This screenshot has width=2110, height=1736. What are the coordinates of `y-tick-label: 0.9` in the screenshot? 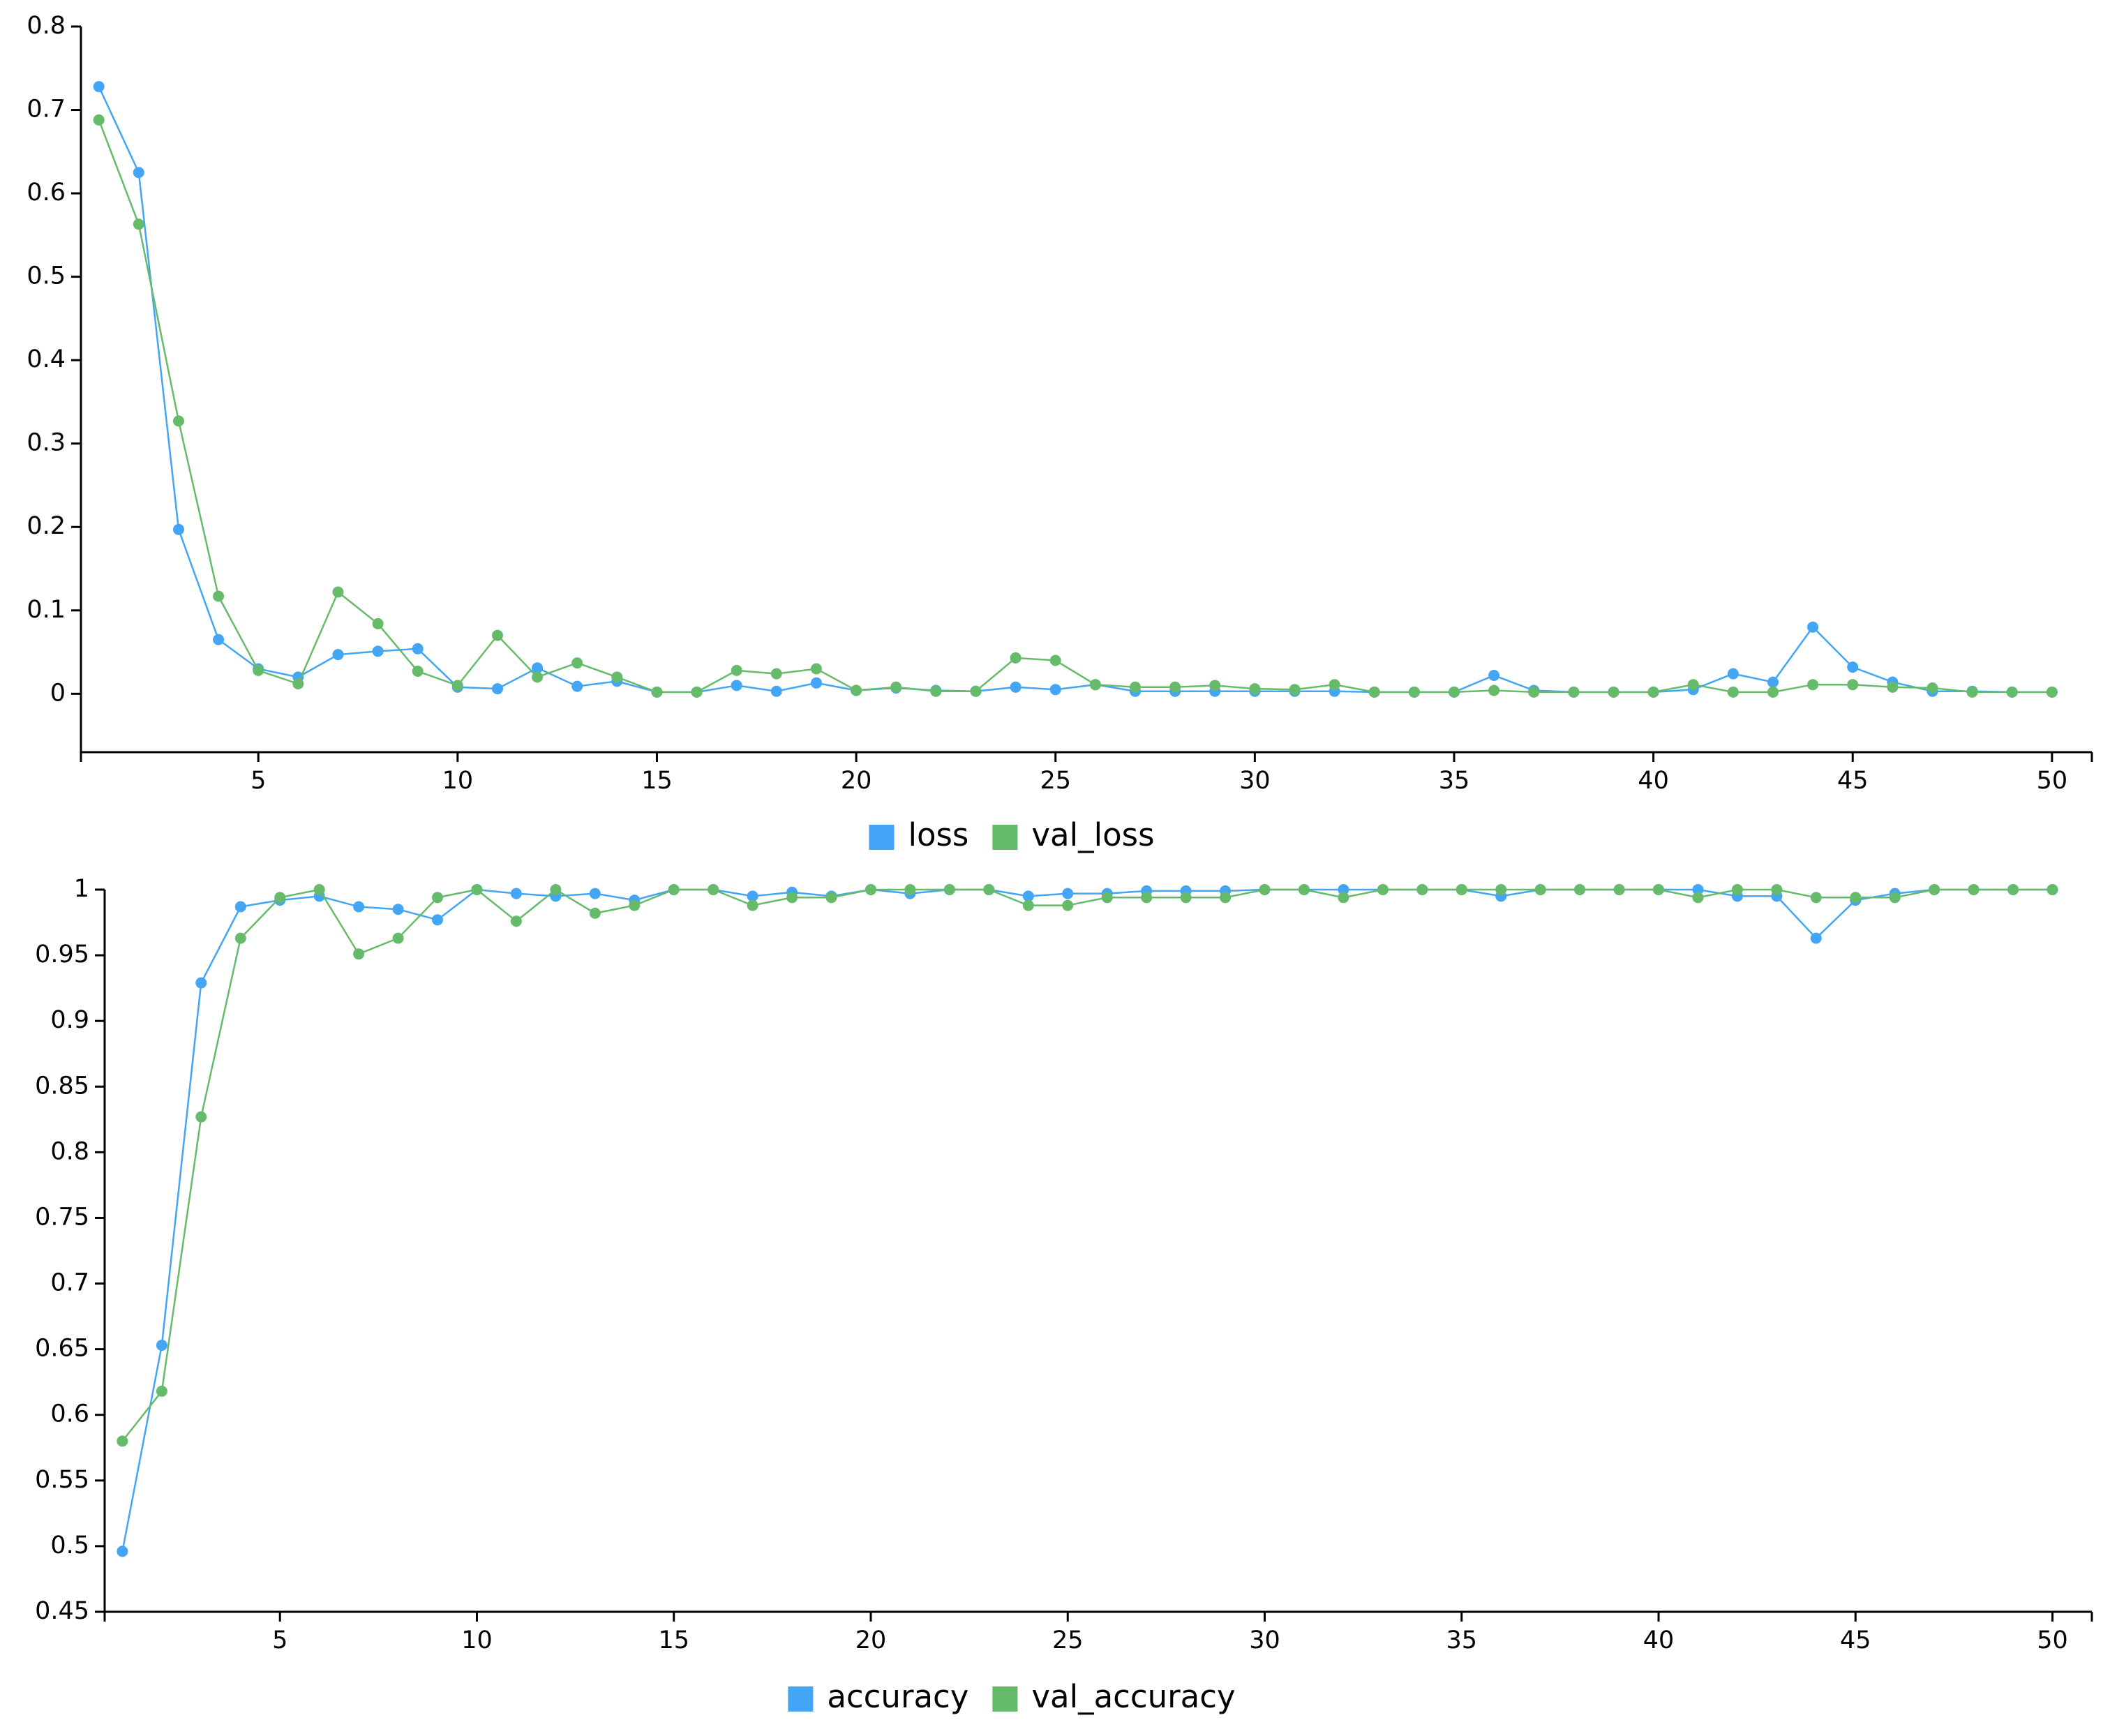 It's located at (69, 1020).